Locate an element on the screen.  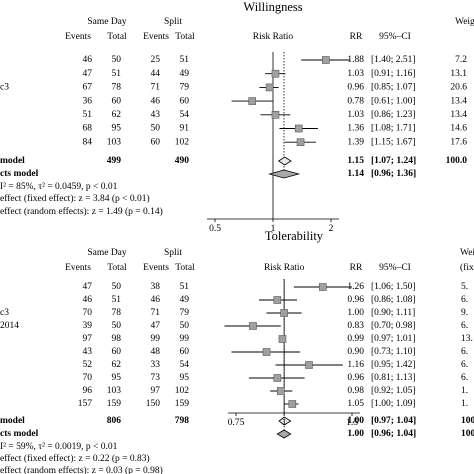
column-header: Weigh is located at coordinates (464, 22).